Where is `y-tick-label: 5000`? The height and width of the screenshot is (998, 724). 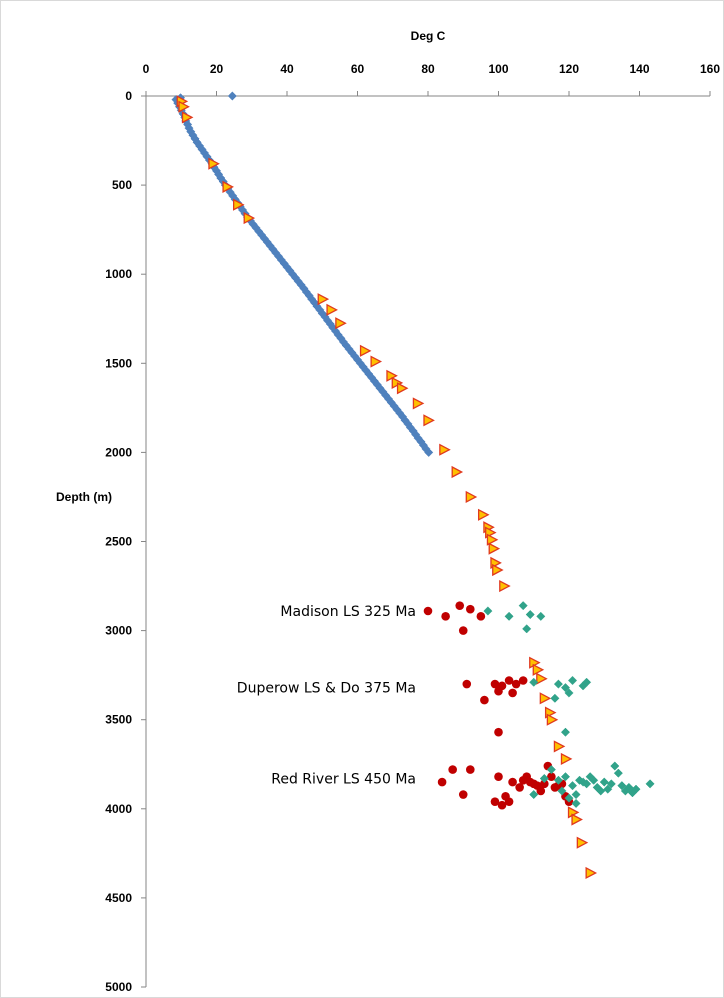 y-tick-label: 5000 is located at coordinates (118, 987).